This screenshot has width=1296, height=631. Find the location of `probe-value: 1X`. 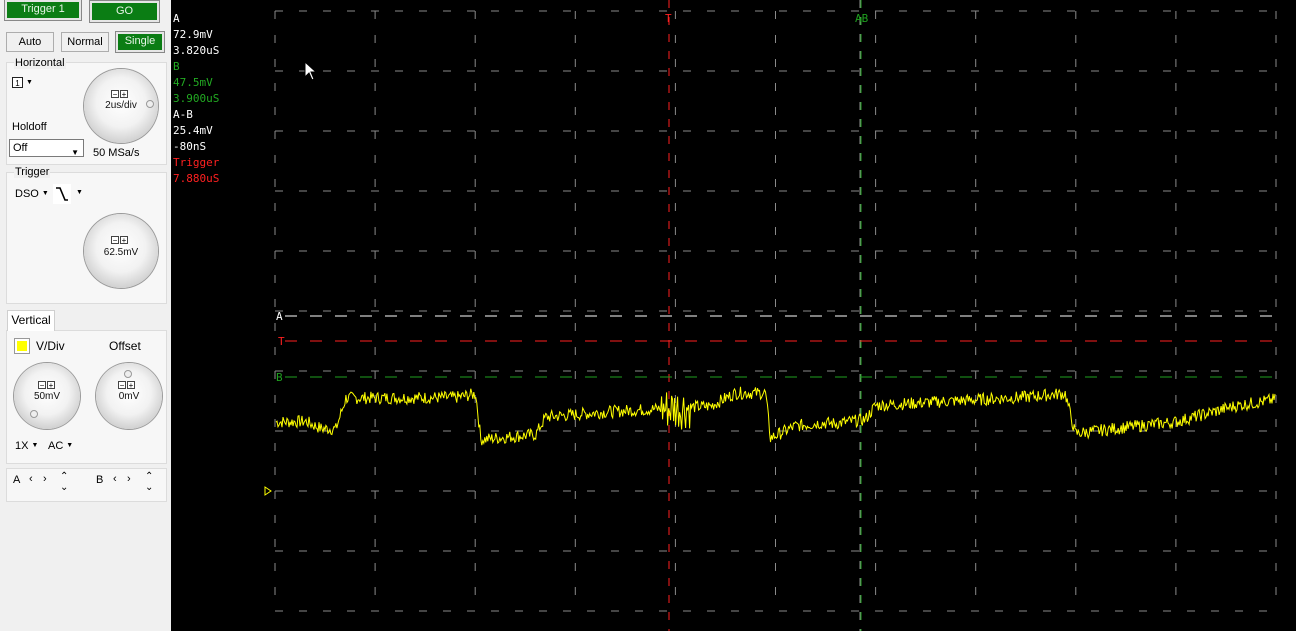

probe-value: 1X is located at coordinates (22, 446).